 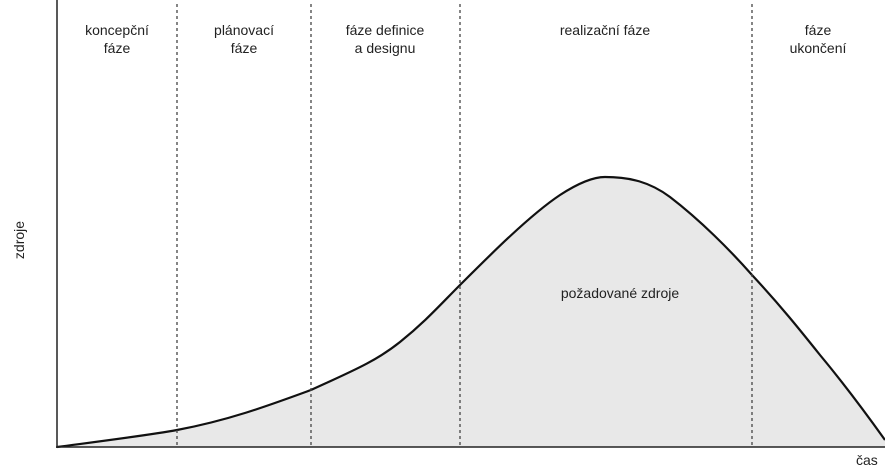 I want to click on phase-label: a designu, so click(x=385, y=48).